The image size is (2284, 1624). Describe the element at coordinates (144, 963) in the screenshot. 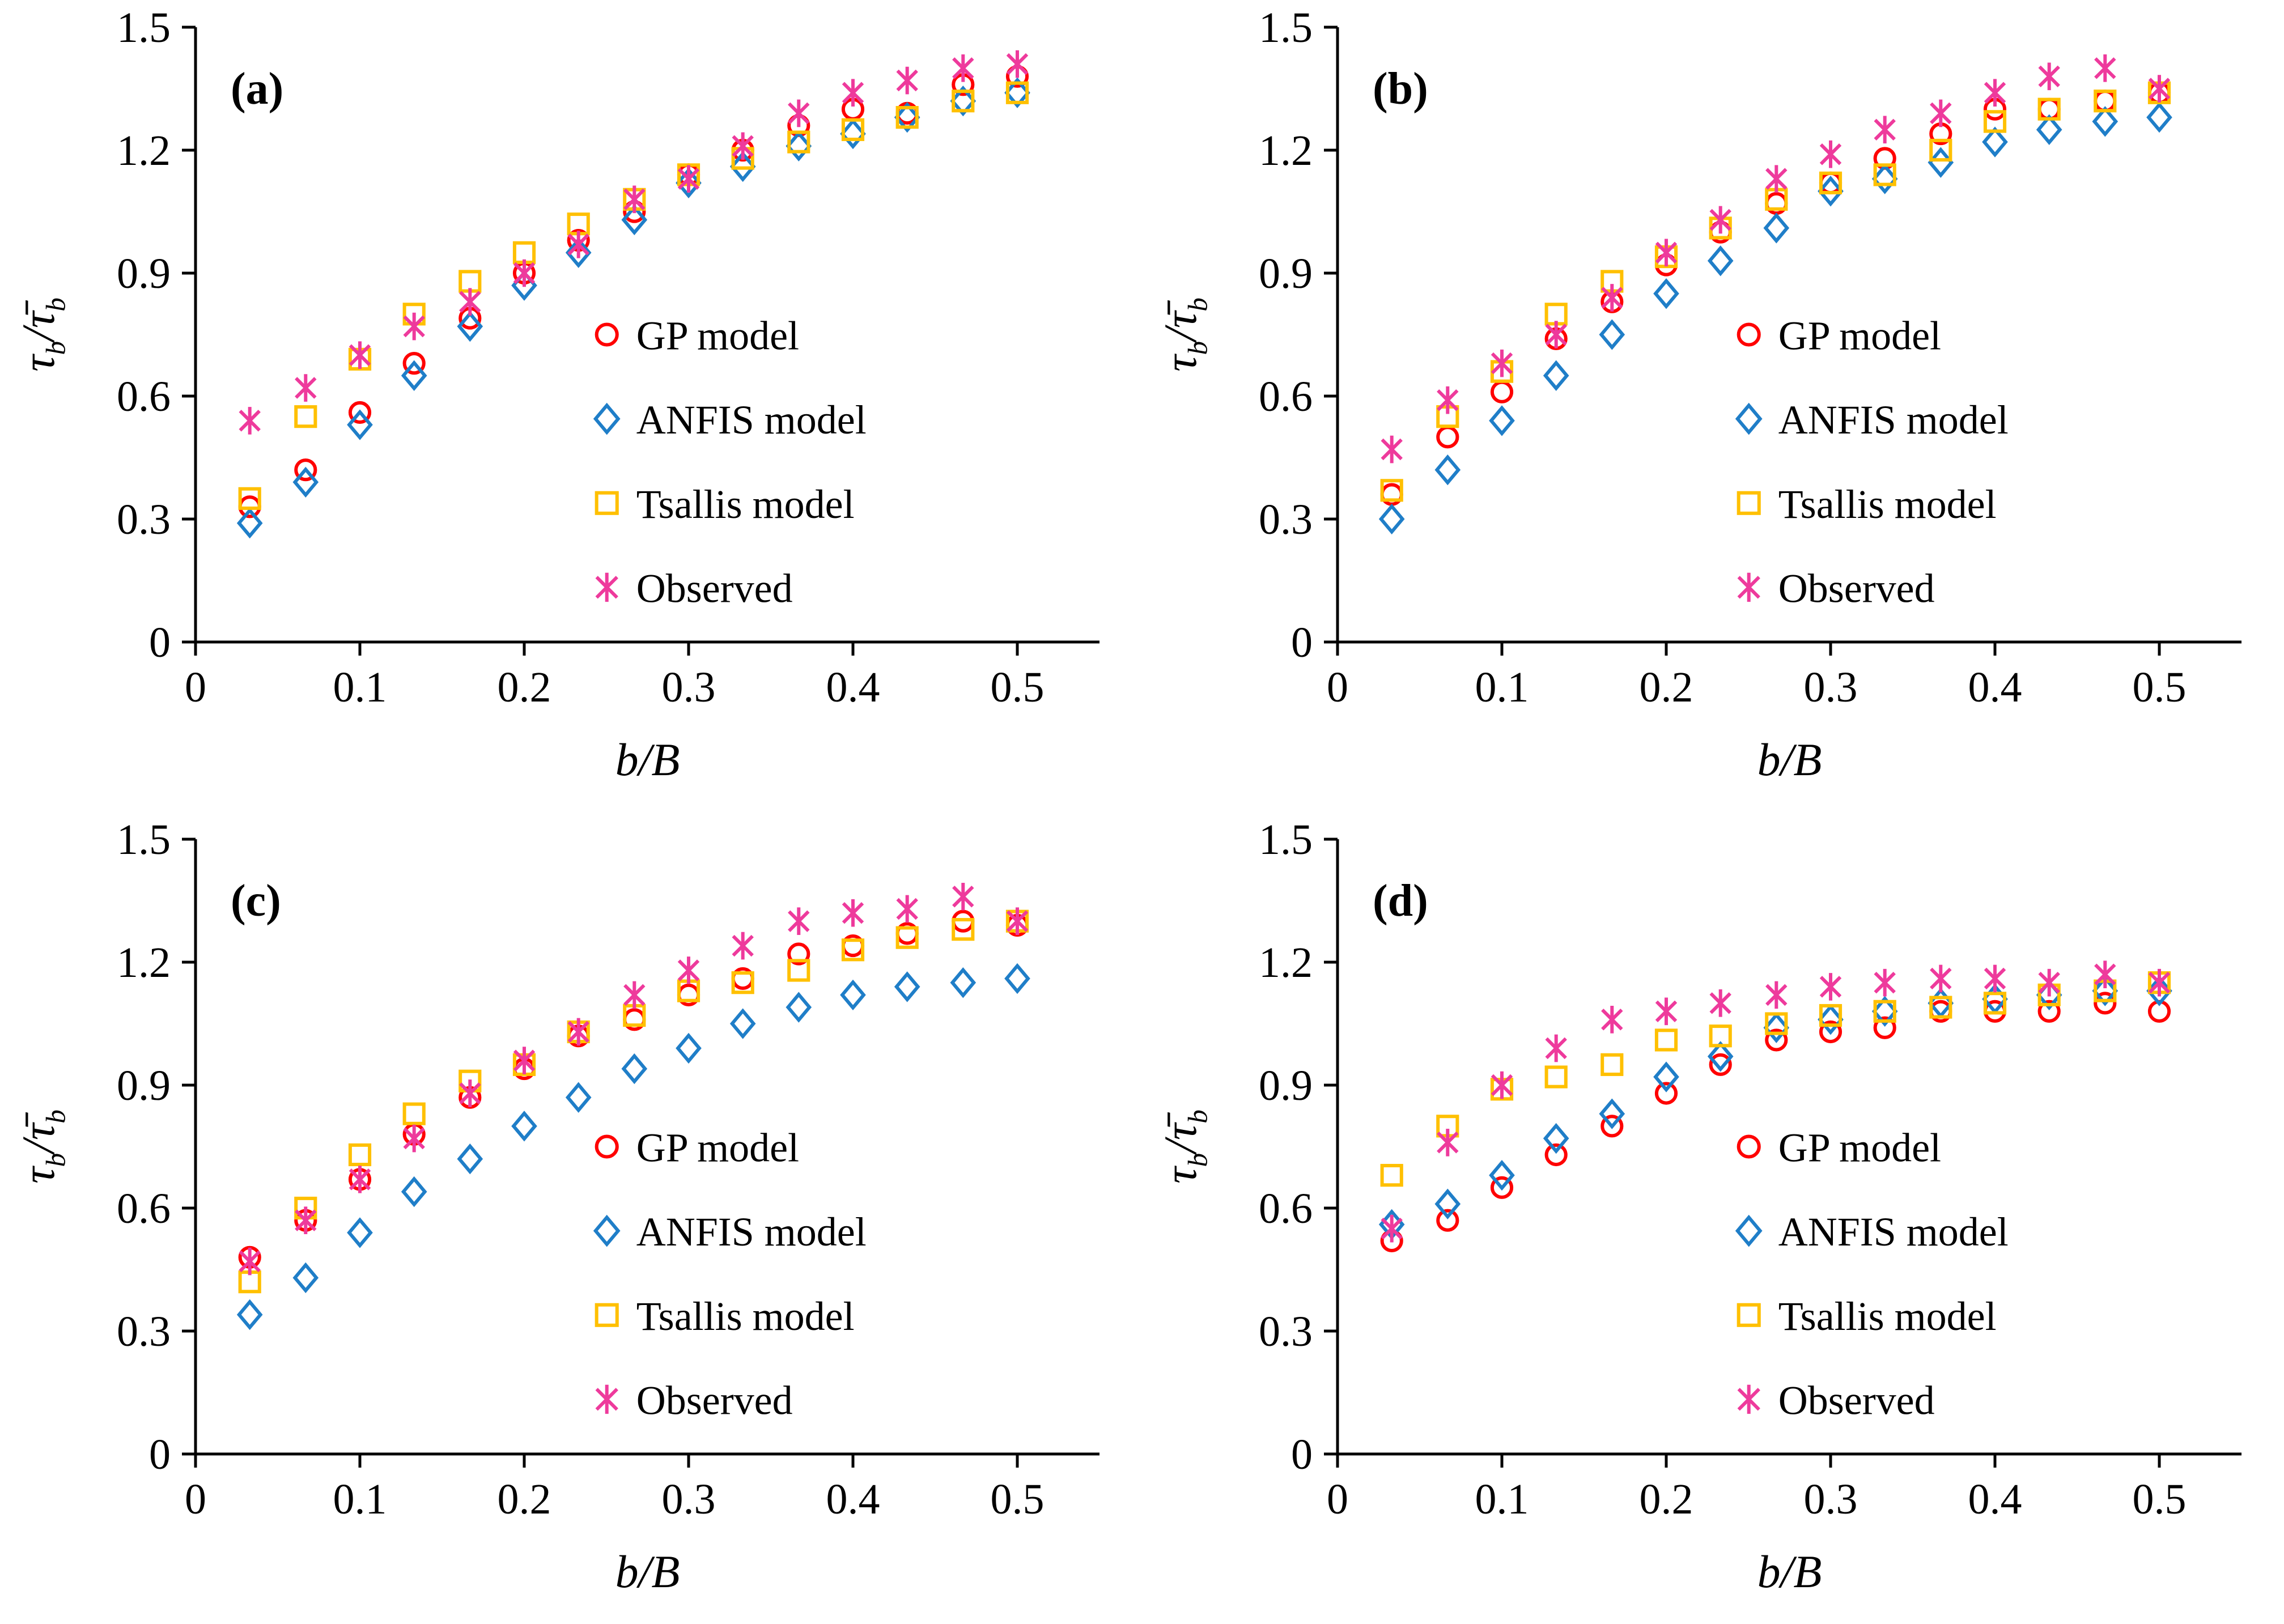

I see `y-tick-label: 1.2` at that location.